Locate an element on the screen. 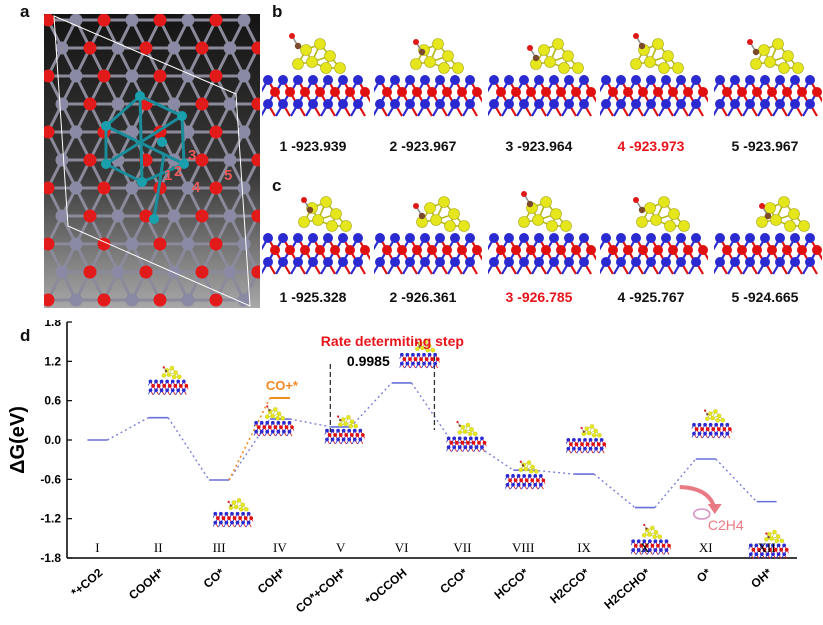 The width and height of the screenshot is (823, 625). step-numeral: V is located at coordinates (341, 547).